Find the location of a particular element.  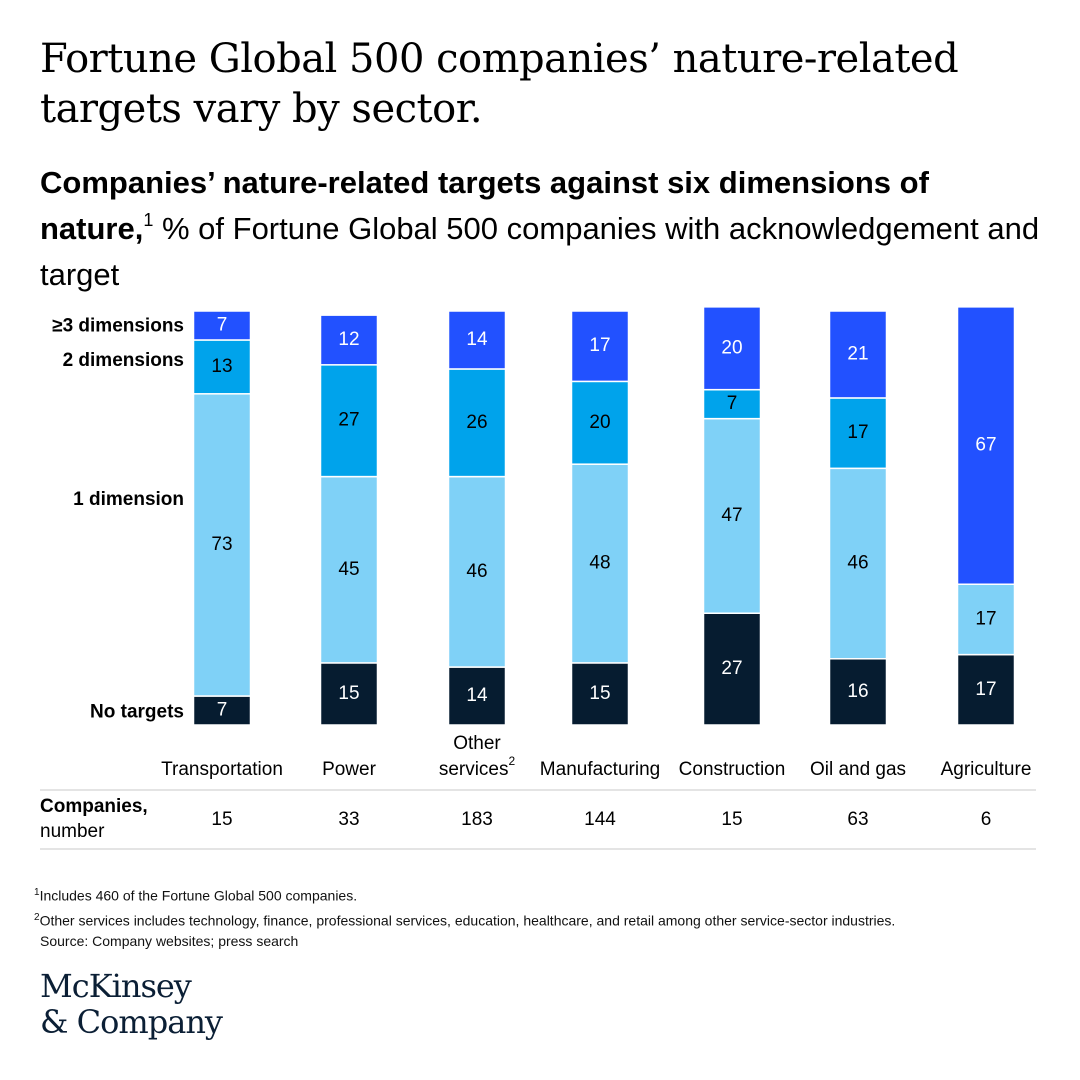

data-label: 12 is located at coordinates (348, 339).